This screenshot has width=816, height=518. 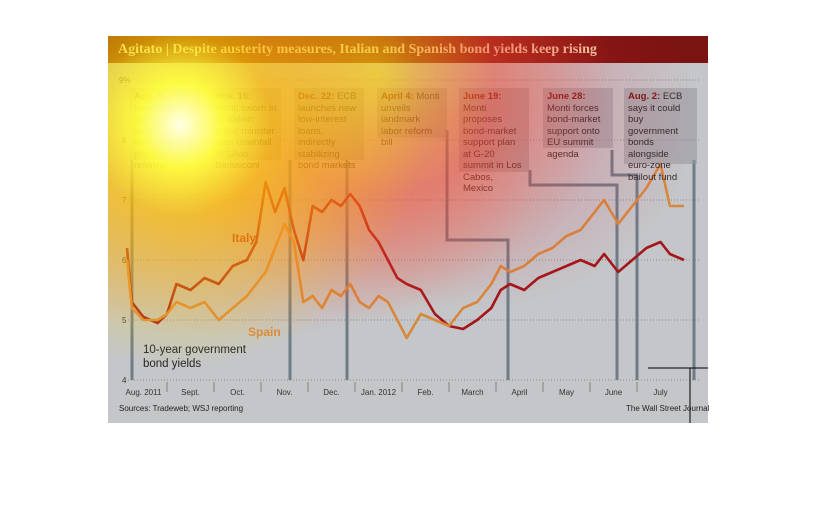 I want to click on y-tick-label: 9%, so click(x=125, y=80).